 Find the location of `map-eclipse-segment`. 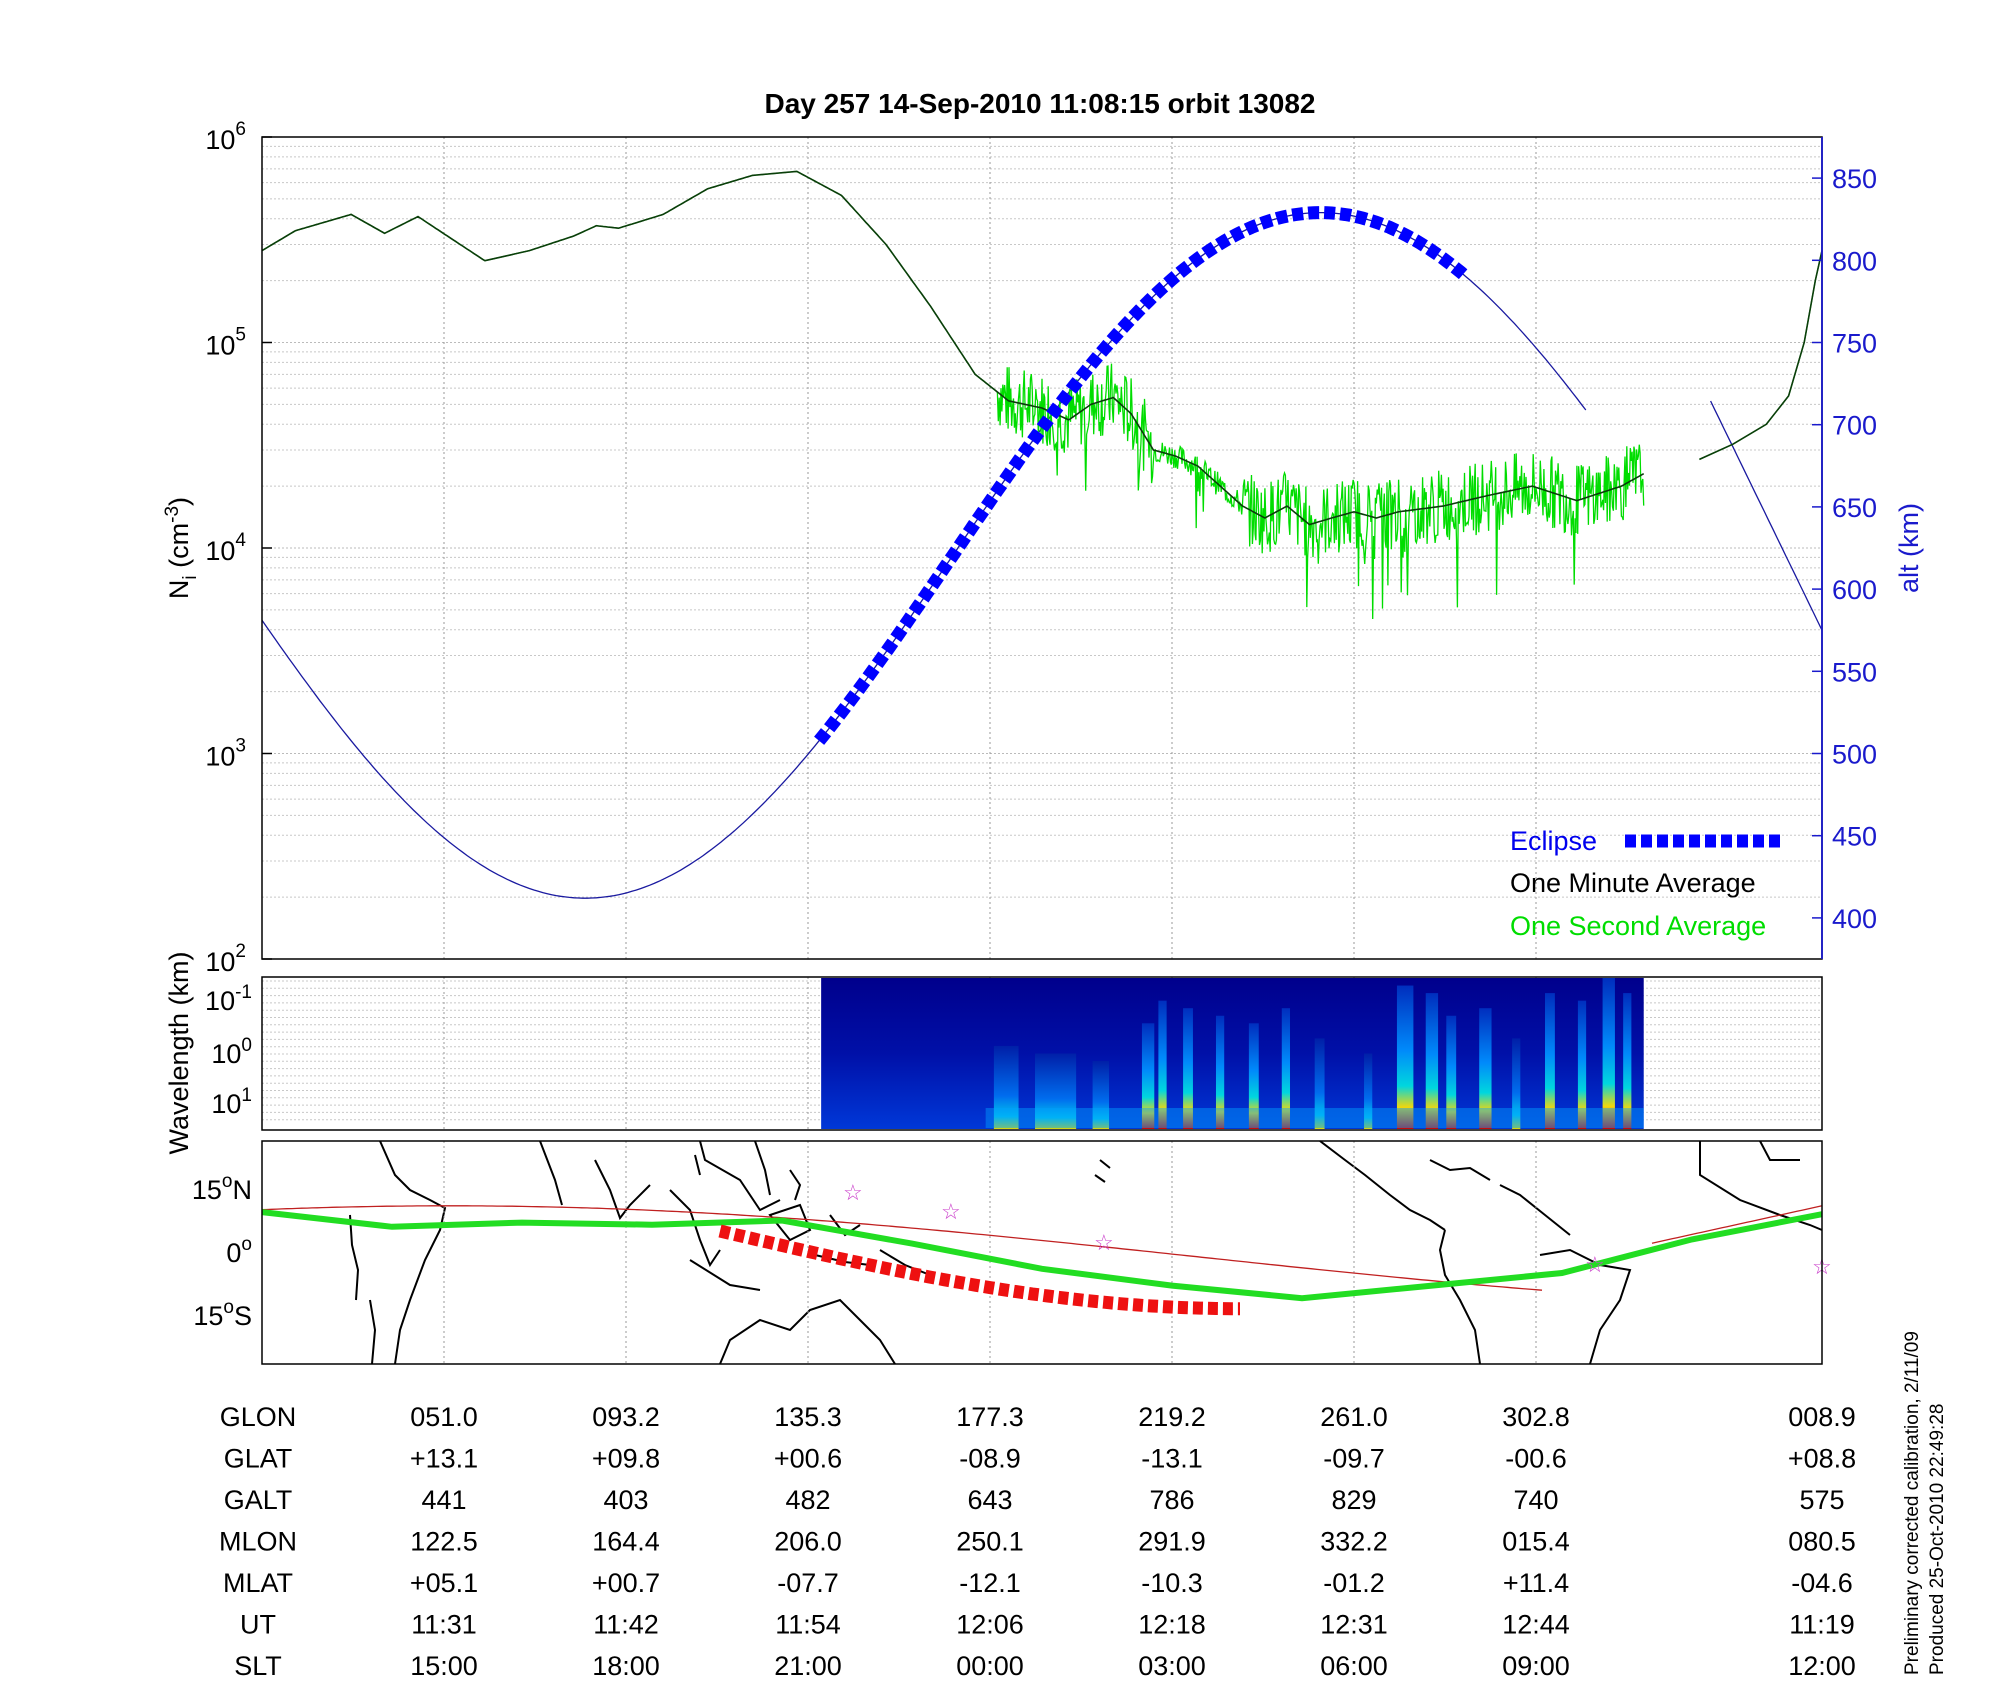

map-eclipse-segment is located at coordinates (979, 1270).